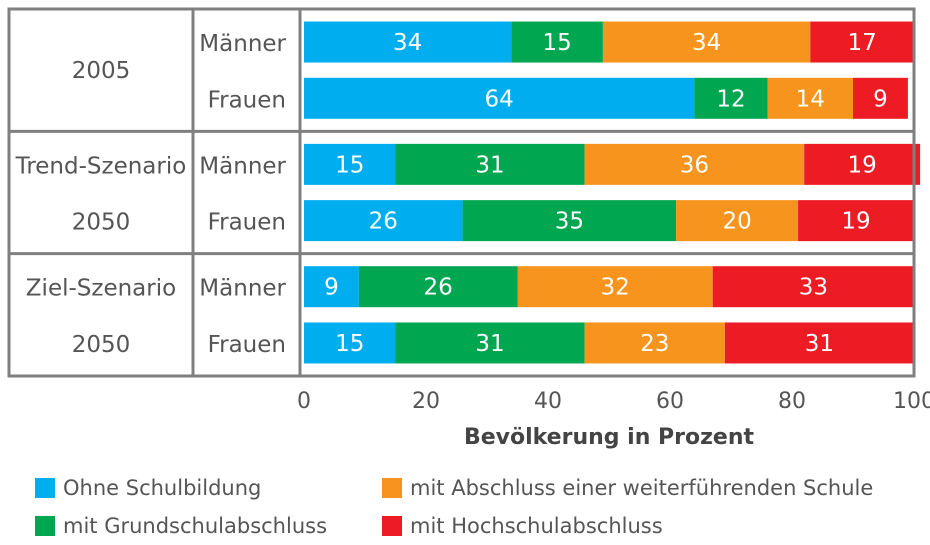 This screenshot has width=930, height=545. What do you see at coordinates (792, 401) in the screenshot?
I see `x-tick-label: 80` at bounding box center [792, 401].